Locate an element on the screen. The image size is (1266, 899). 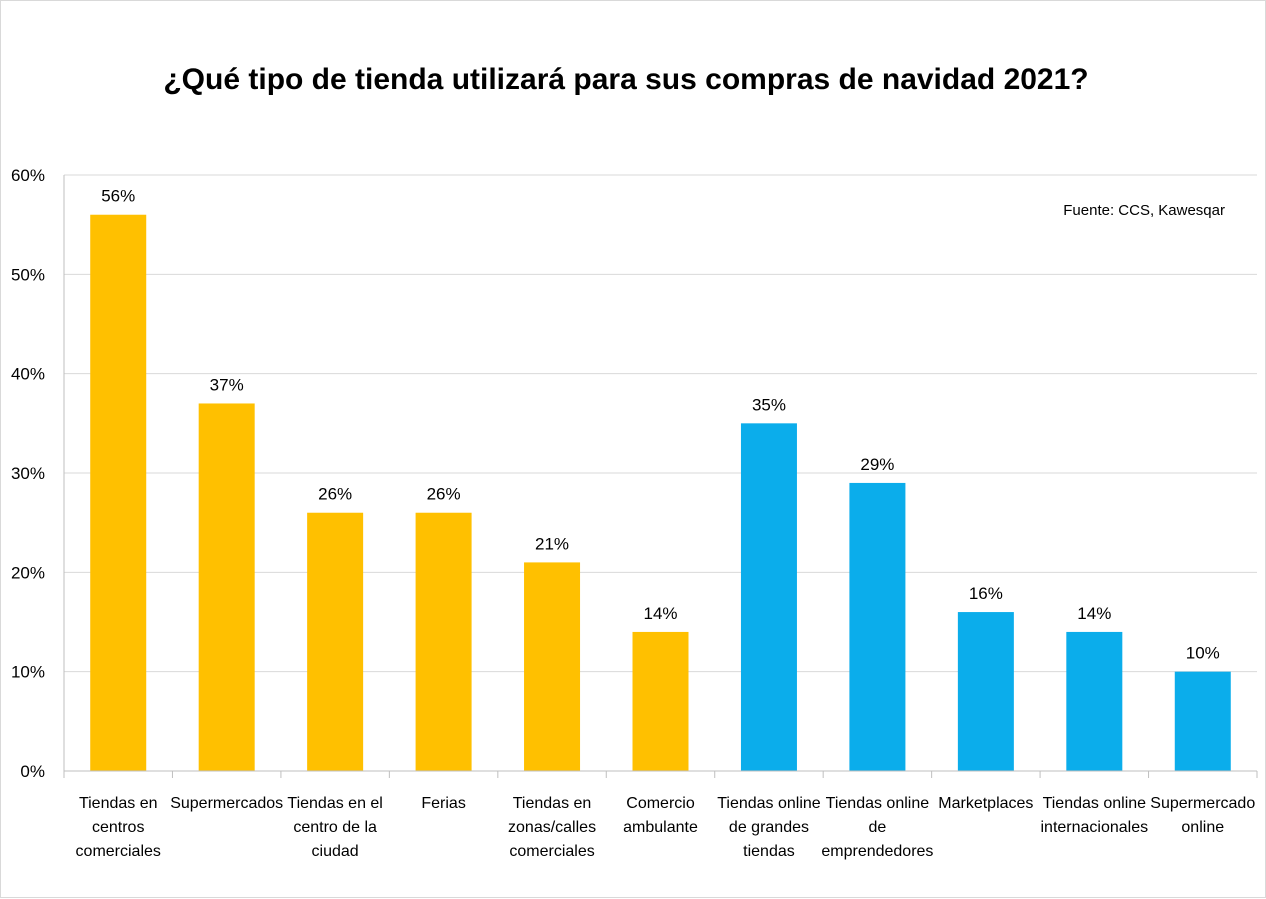
y-tick-label: 0% is located at coordinates (32, 771).